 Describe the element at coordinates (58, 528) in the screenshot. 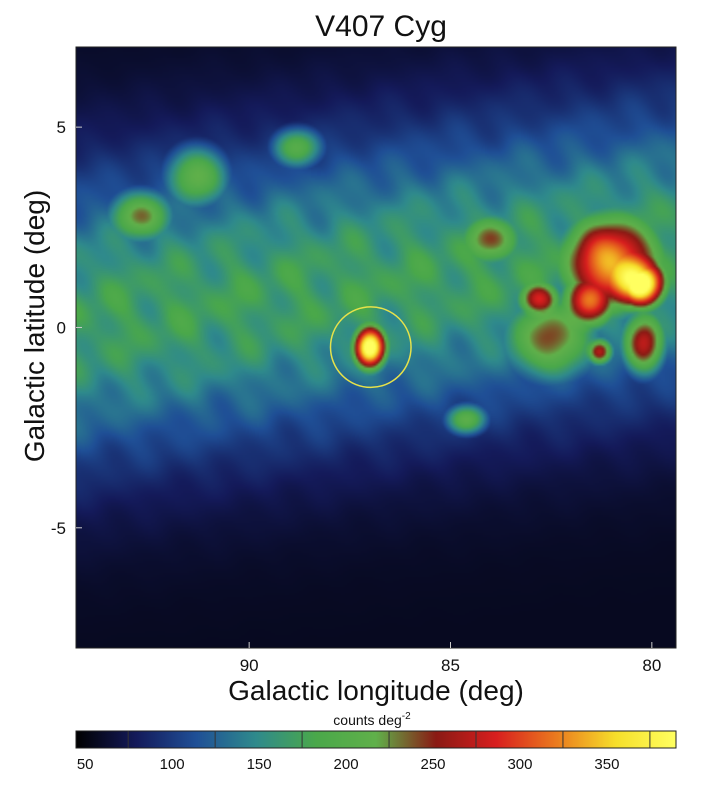

I see `y-tick-label: -5` at that location.